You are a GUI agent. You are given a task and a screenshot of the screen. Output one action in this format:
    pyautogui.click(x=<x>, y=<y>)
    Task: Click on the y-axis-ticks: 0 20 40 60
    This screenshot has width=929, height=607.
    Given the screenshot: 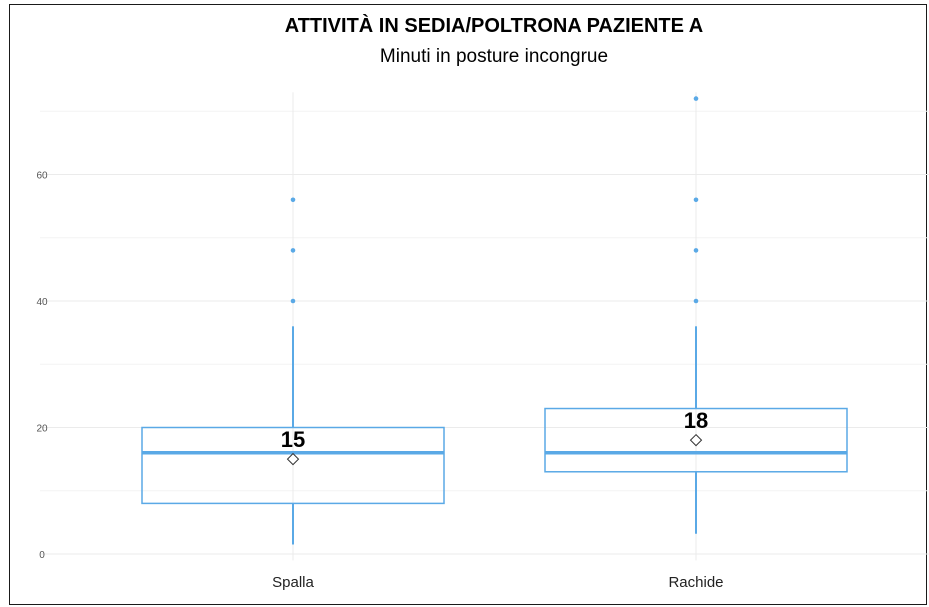 What is the action you would take?
    pyautogui.click(x=42, y=366)
    